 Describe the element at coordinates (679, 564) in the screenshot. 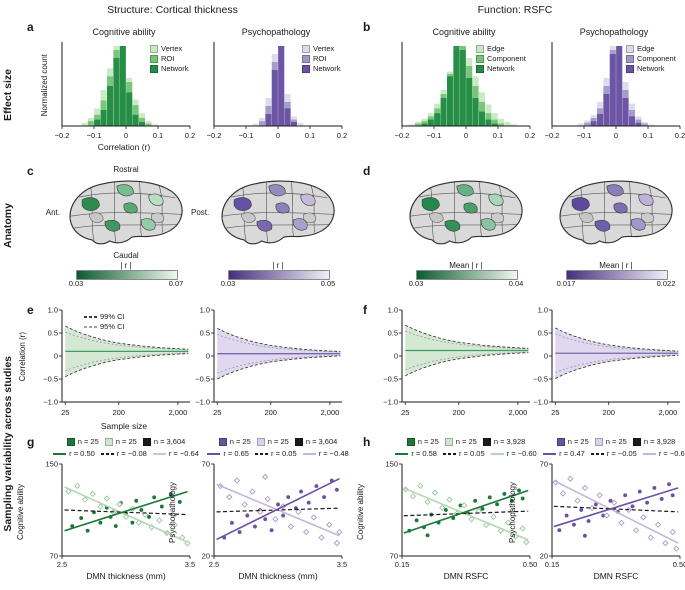

I see `svg-text: 0.50` at that location.